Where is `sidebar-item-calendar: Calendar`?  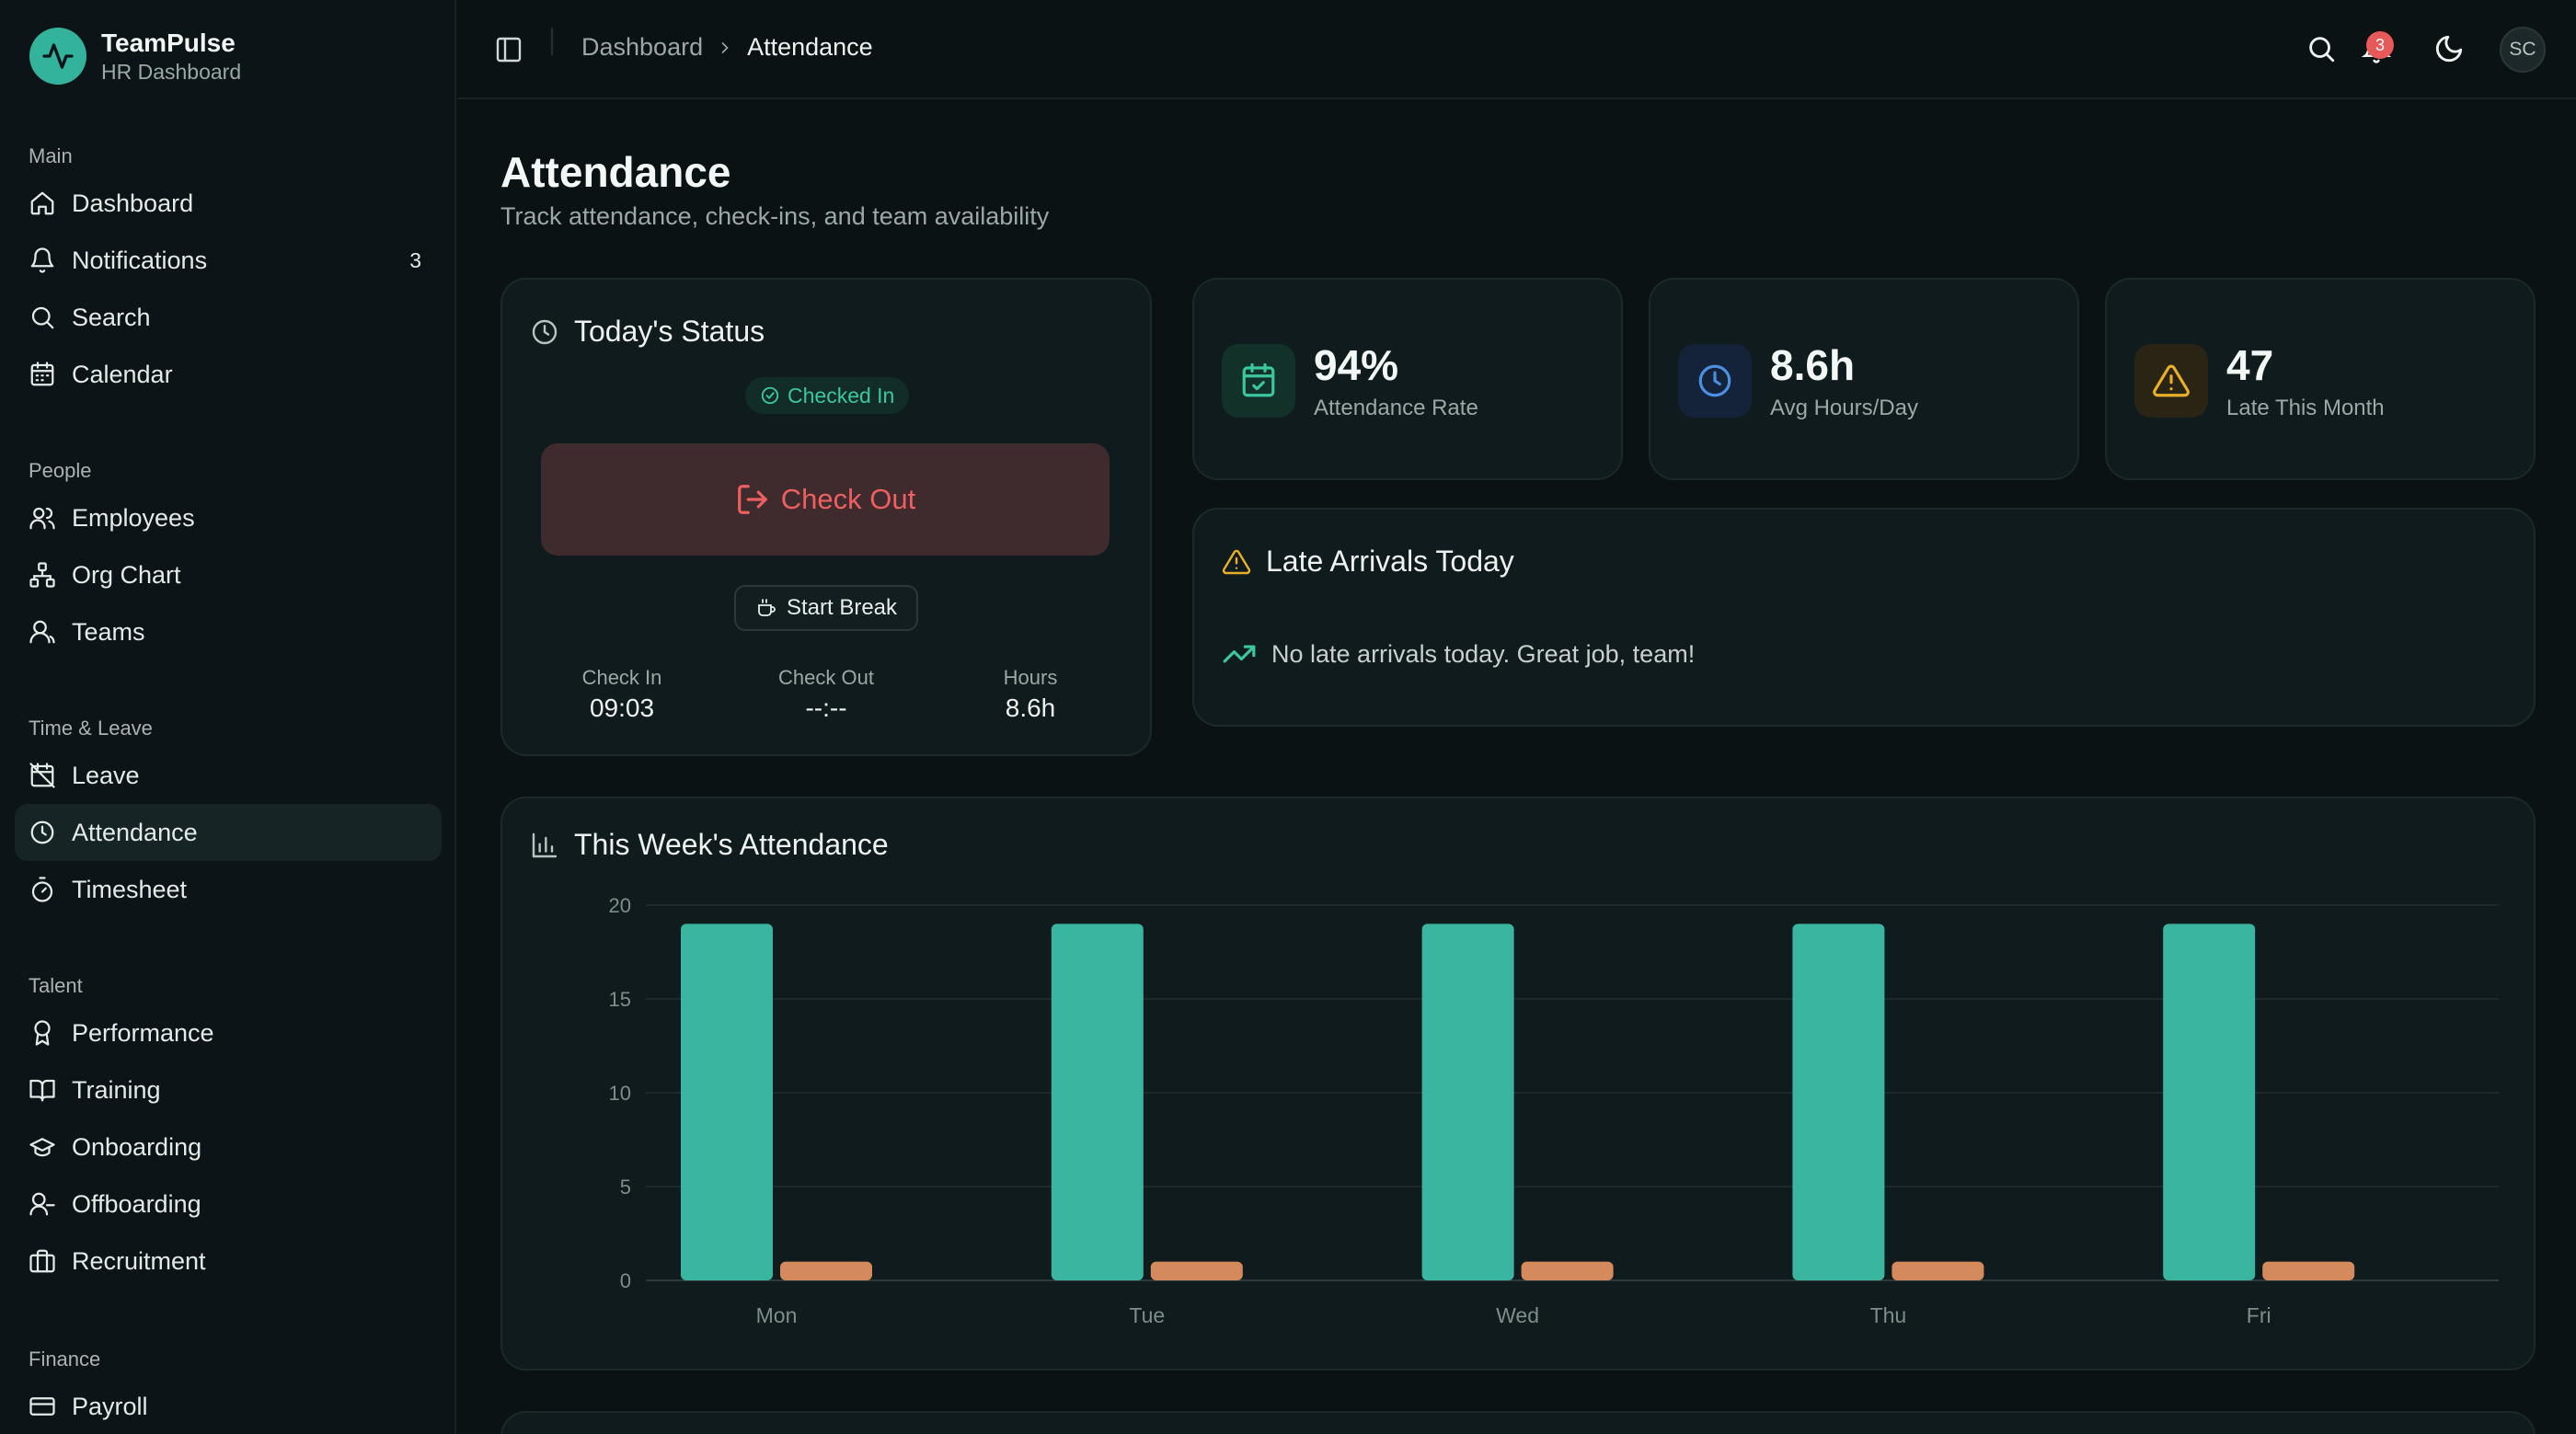 sidebar-item-calendar: Calendar is located at coordinates (228, 375).